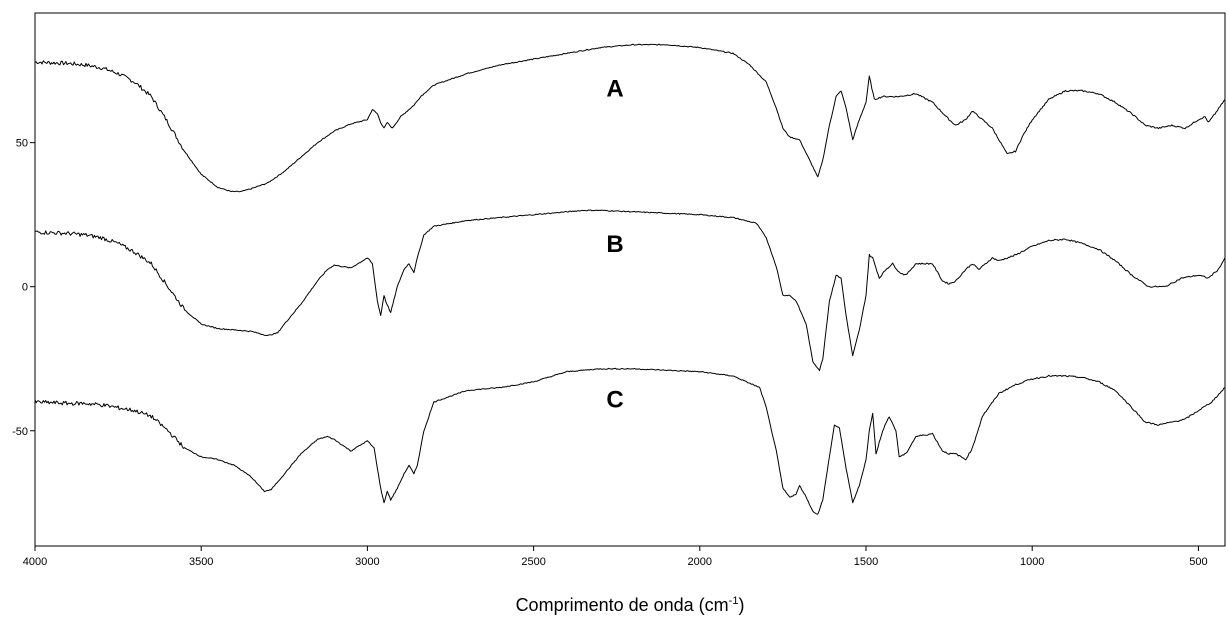 This screenshot has height=626, width=1228. I want to click on x-axis: 4000 3500 3000 2500 2000 1500 1000 500, so click(615, 557).